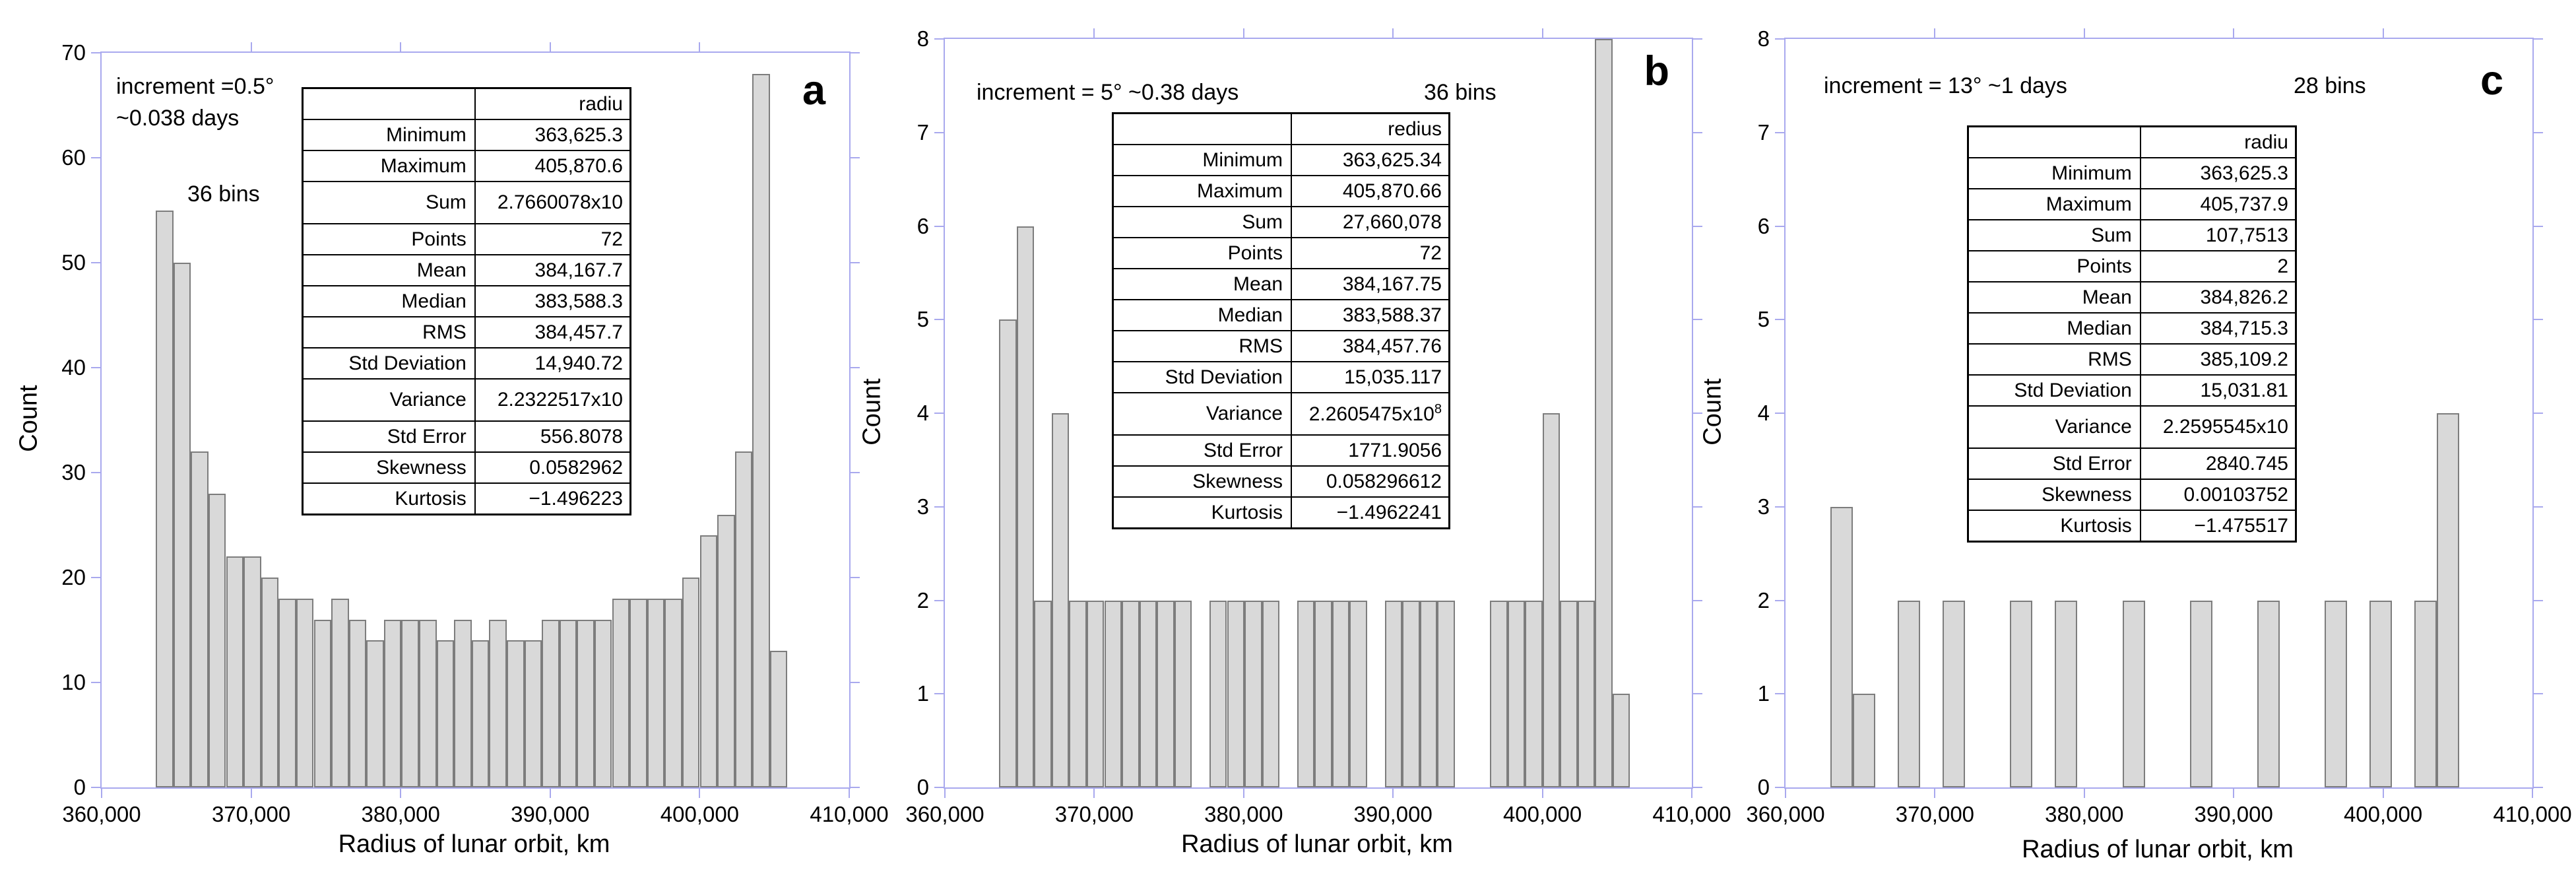 The height and width of the screenshot is (895, 2576). What do you see at coordinates (2132, 328) in the screenshot?
I see `stats-table-row: Median 384,715.3` at bounding box center [2132, 328].